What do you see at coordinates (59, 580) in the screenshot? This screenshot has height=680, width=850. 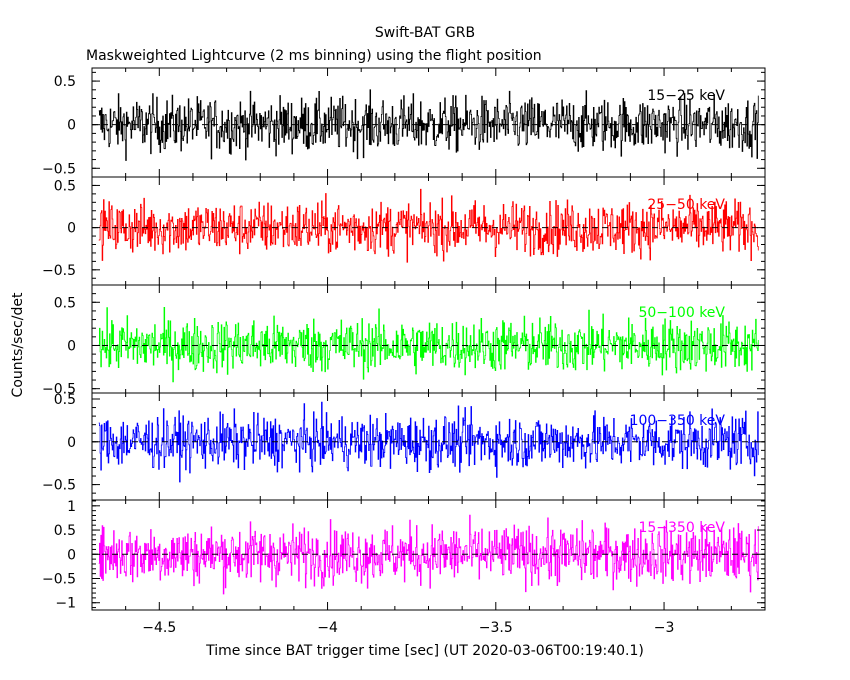 I see `y-tick-label-4-3: −0.5` at bounding box center [59, 580].